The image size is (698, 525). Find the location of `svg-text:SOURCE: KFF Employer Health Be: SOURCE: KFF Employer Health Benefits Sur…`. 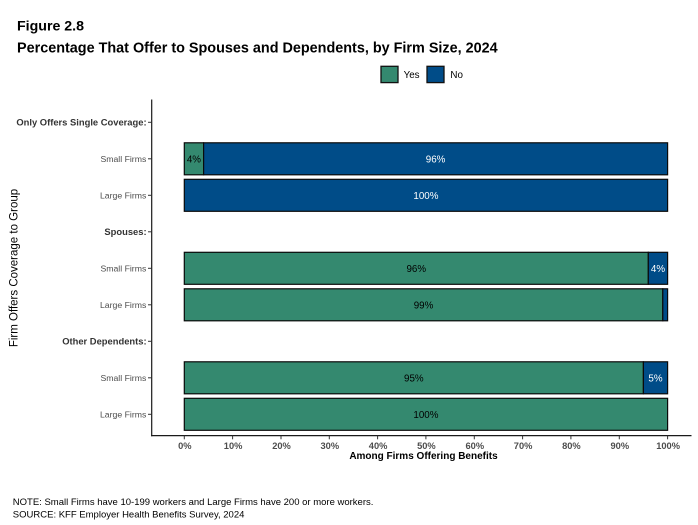

svg-text:SOURCE: KFF Employer Health Be: SOURCE: KFF Employer Health Benefits Sur… is located at coordinates (129, 515).